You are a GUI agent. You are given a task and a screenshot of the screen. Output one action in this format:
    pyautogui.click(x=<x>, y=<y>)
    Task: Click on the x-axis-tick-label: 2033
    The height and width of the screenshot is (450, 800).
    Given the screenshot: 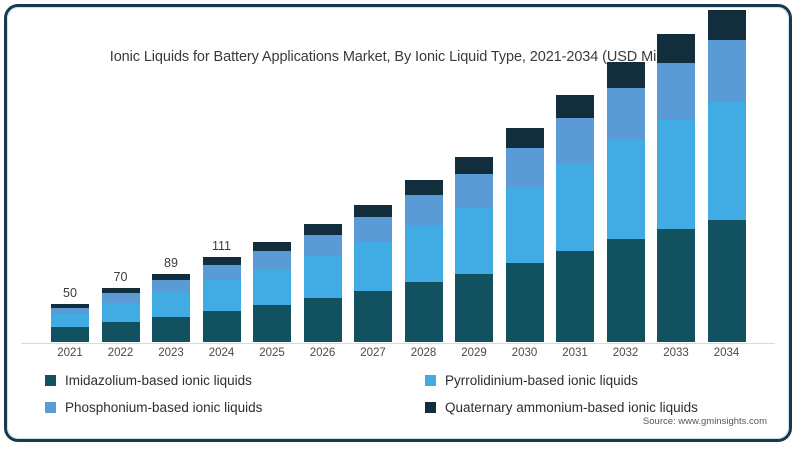 What is the action you would take?
    pyautogui.click(x=676, y=353)
    